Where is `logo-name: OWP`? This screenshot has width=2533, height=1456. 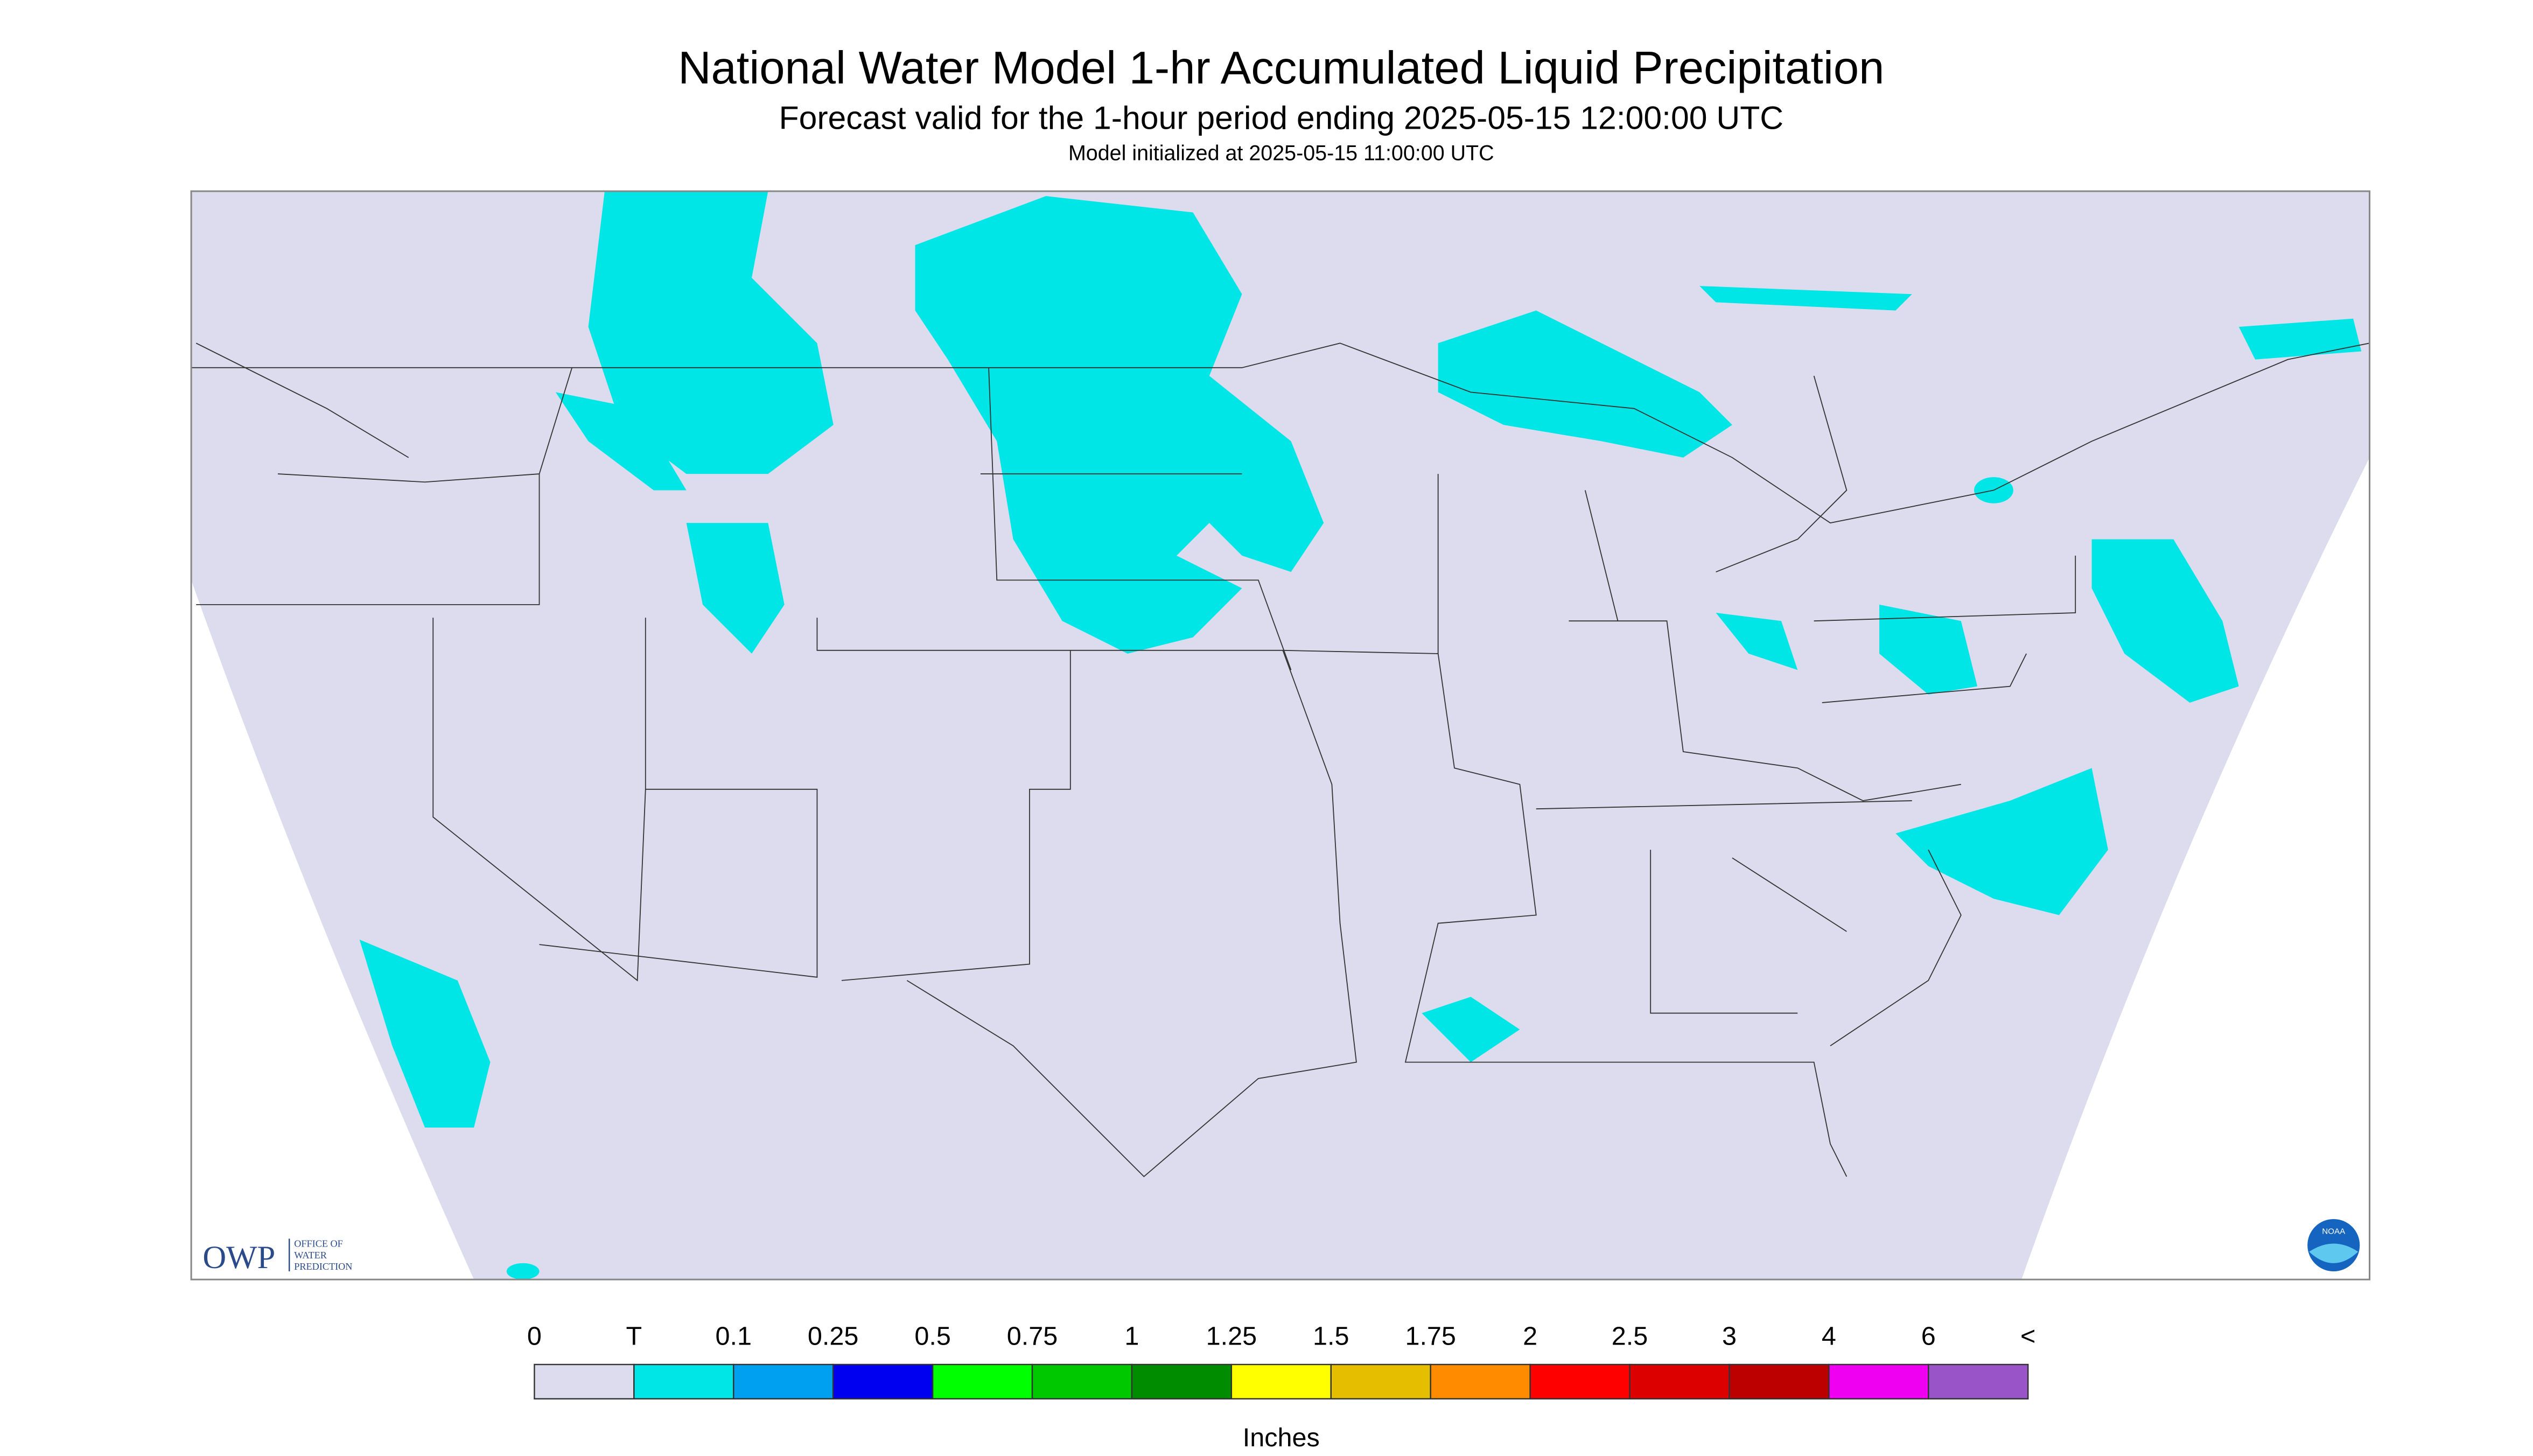 logo-name: OWP is located at coordinates (239, 1258).